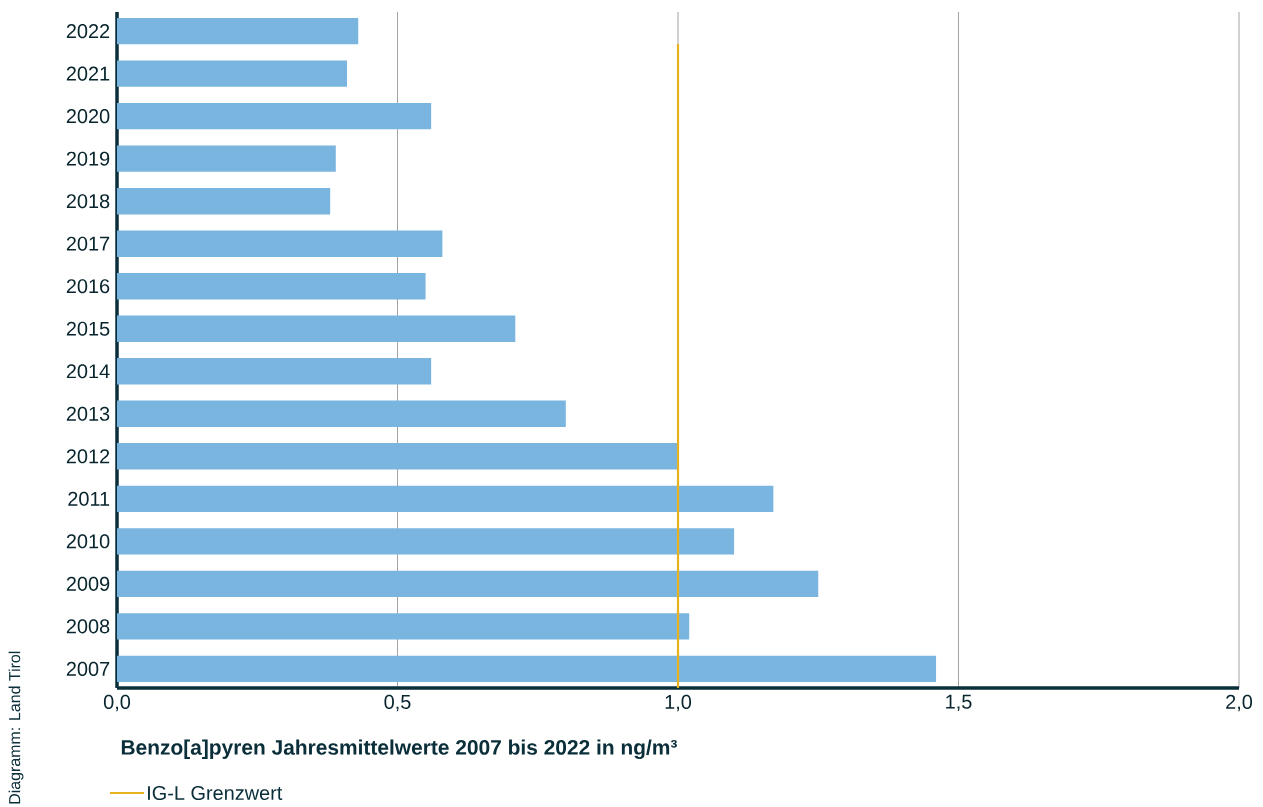 The image size is (1263, 807). Describe the element at coordinates (88, 243) in the screenshot. I see `y-tick-label: 2017` at that location.